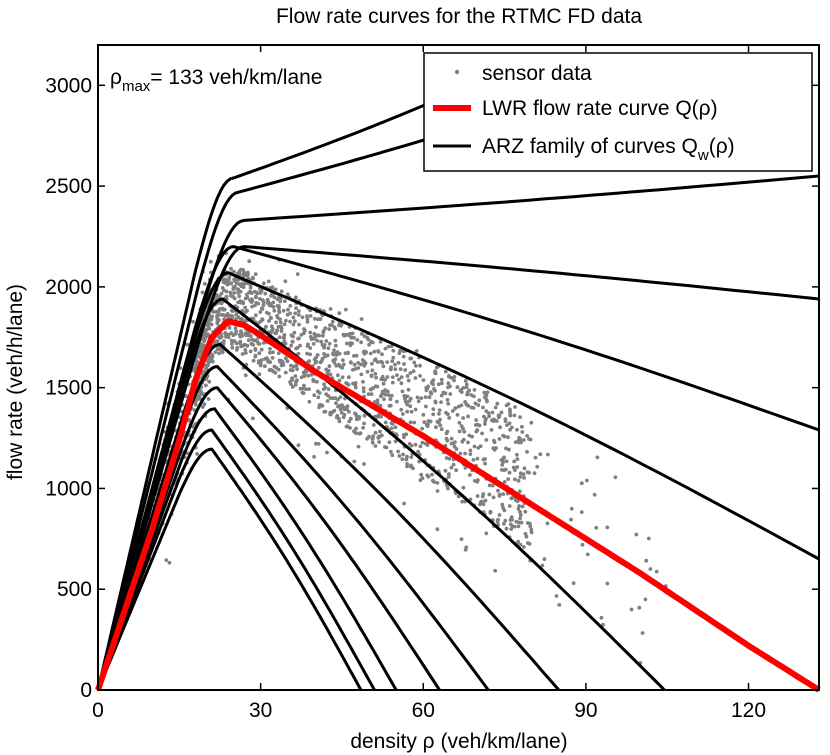  What do you see at coordinates (703, 155) in the screenshot?
I see `legend-arz-subscript: w` at bounding box center [703, 155].